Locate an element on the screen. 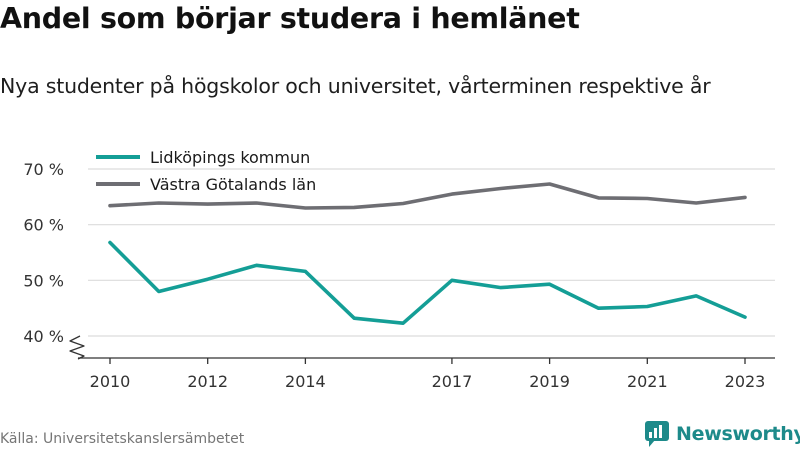  series-line is located at coordinates (427, 196).